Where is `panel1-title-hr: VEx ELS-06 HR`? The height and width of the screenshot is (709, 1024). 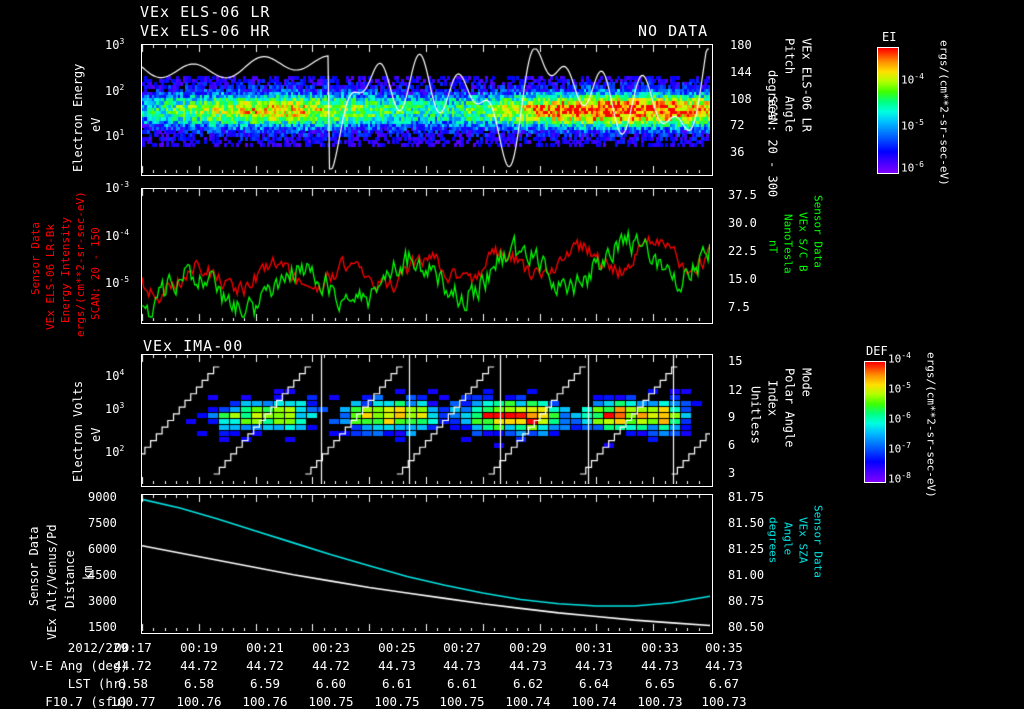 panel1-title-hr: VEx ELS-06 HR is located at coordinates (205, 31).